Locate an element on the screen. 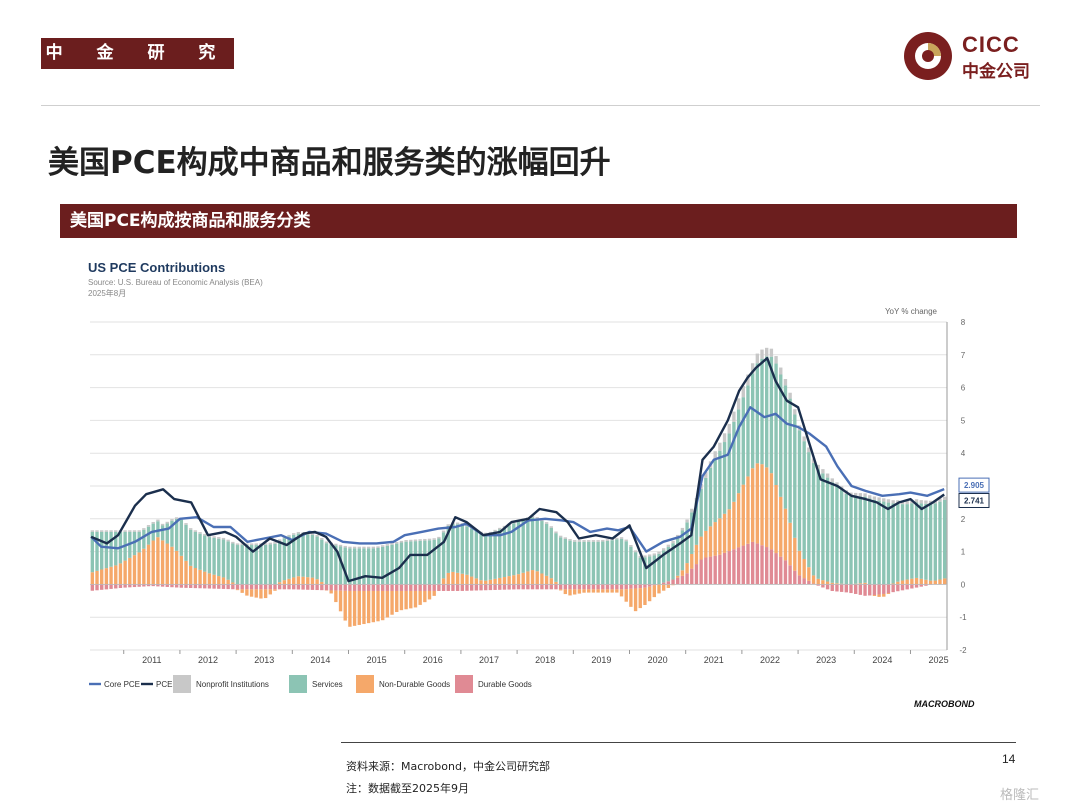 The height and width of the screenshot is (810, 1080). legend-label: Durable Goods is located at coordinates (505, 684).